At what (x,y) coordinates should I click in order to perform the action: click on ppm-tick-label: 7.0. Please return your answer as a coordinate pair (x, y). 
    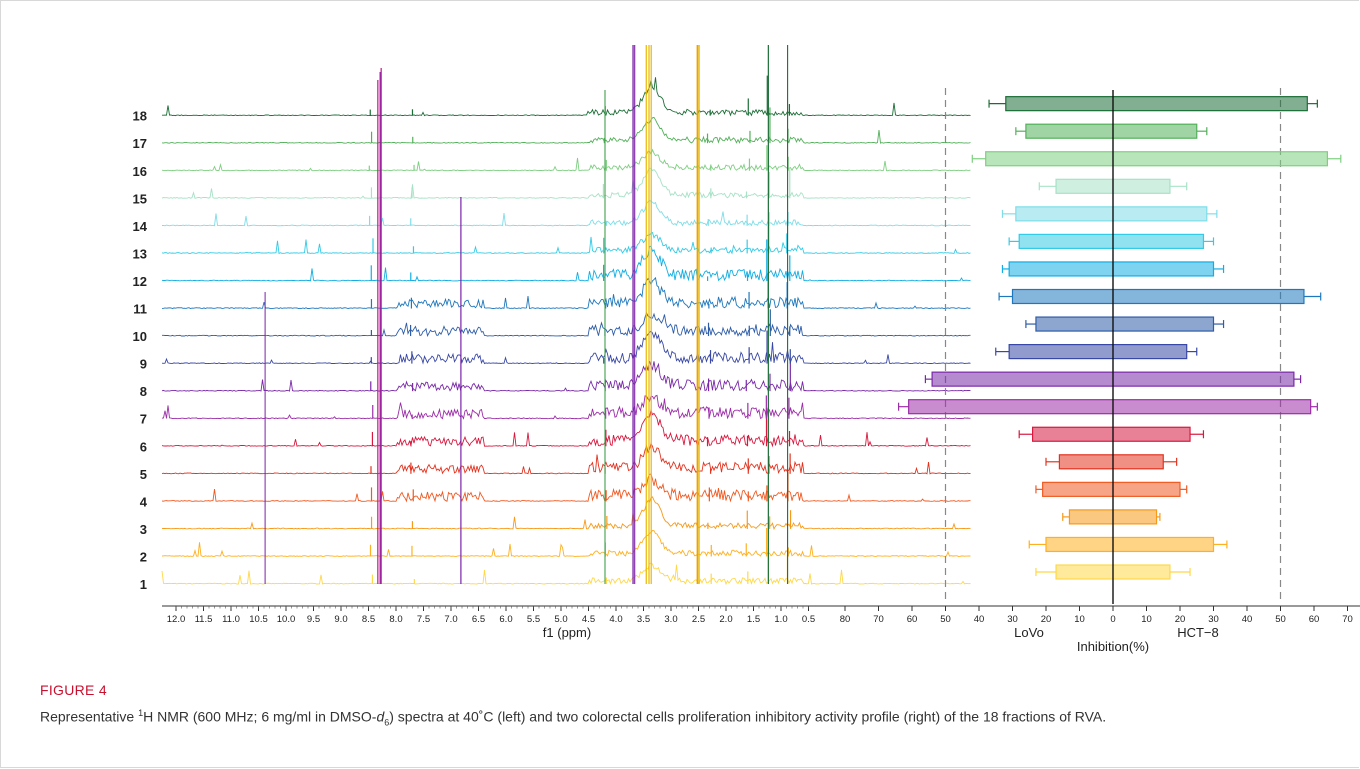
    Looking at the image, I should click on (450, 619).